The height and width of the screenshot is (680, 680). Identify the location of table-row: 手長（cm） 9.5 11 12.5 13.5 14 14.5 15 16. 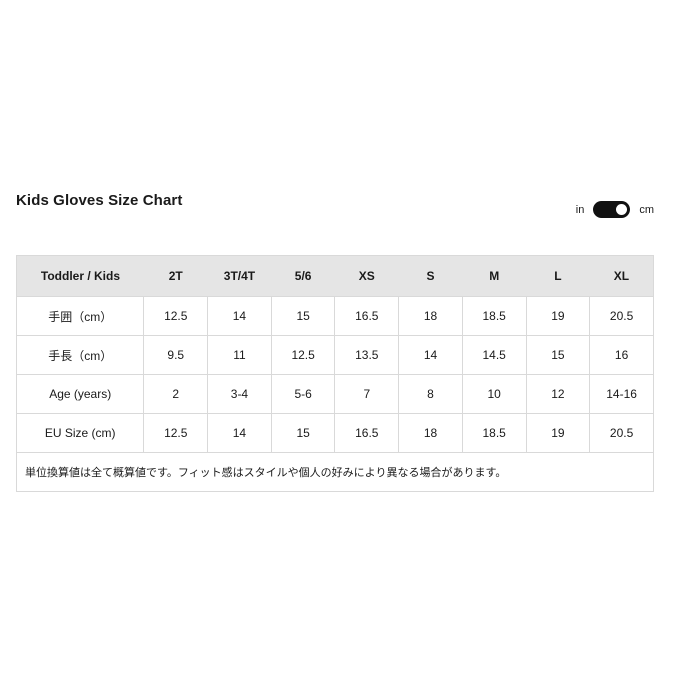
(335, 355).